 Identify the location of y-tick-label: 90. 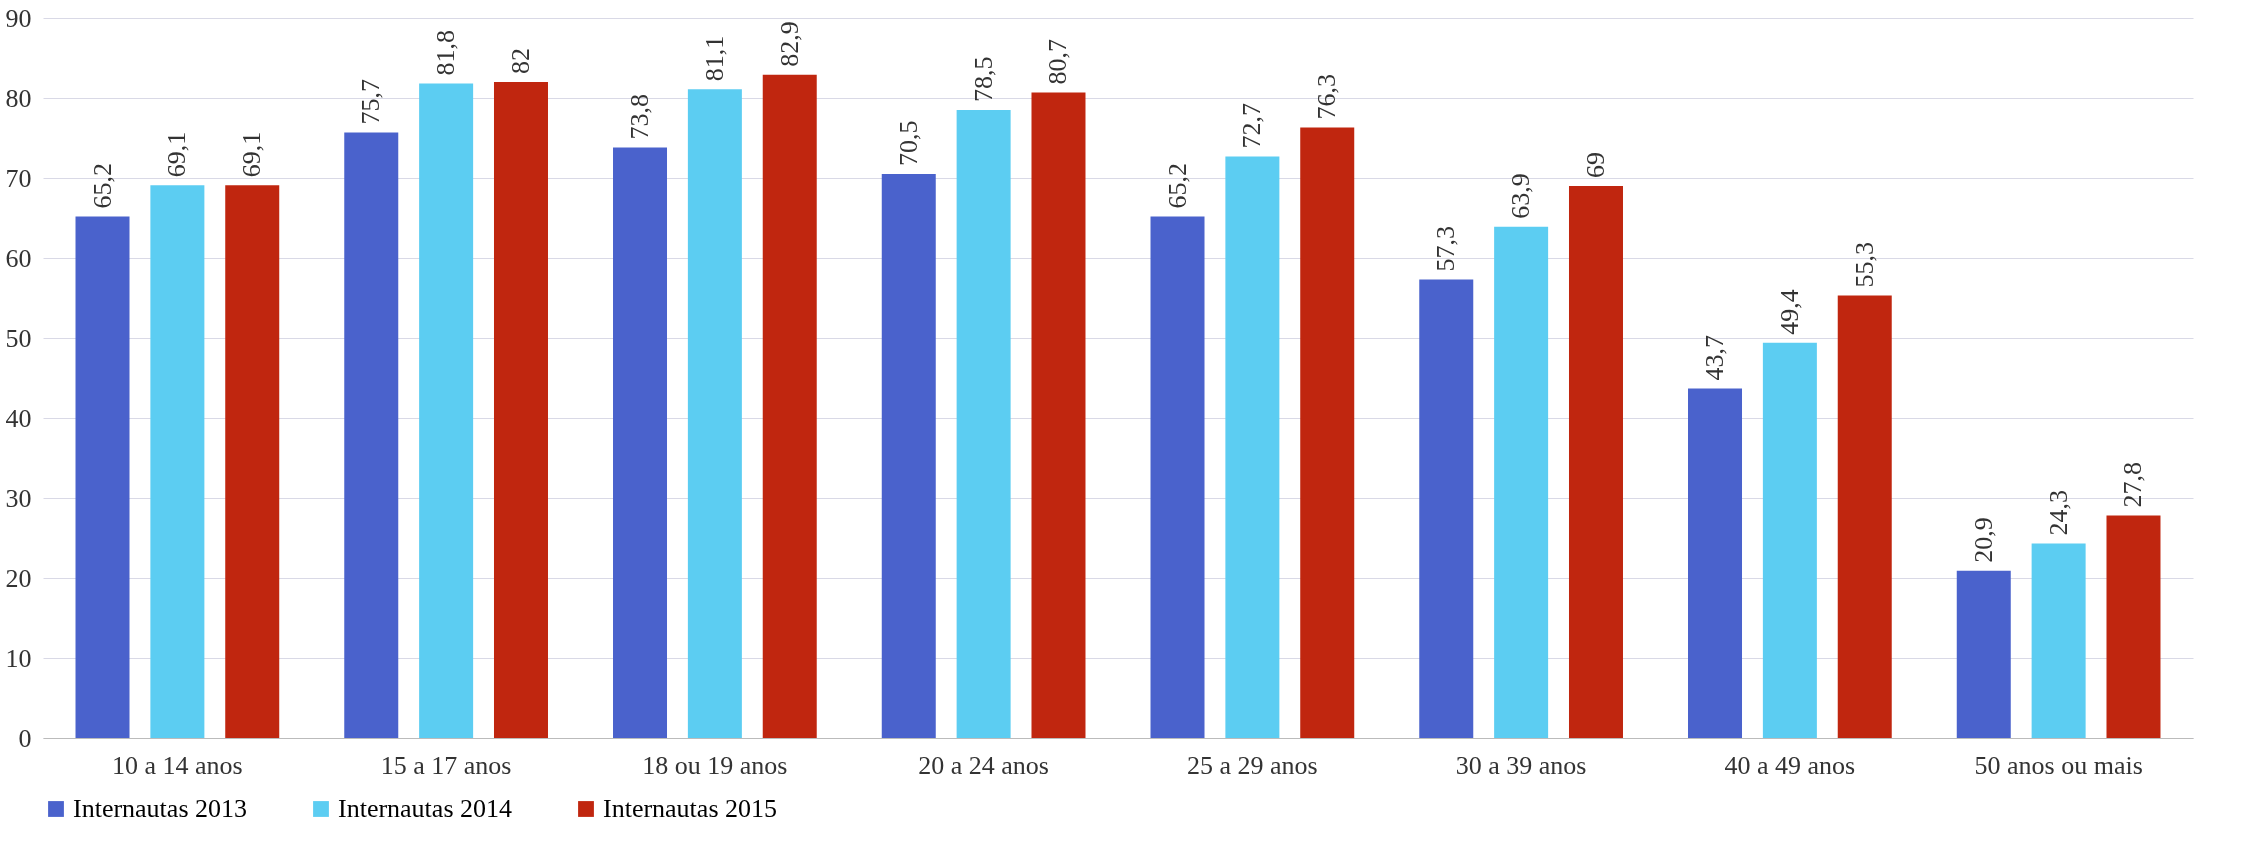
(18, 18).